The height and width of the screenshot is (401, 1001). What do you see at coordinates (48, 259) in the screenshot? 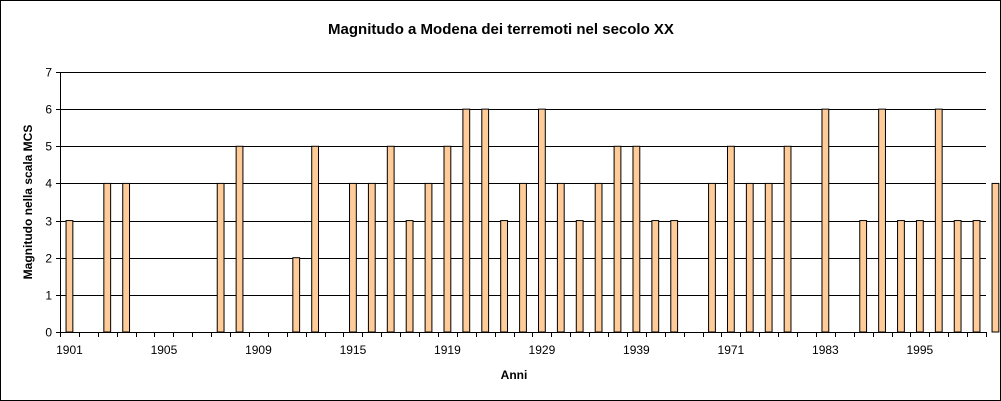
I see `y-tick-label: 2` at bounding box center [48, 259].